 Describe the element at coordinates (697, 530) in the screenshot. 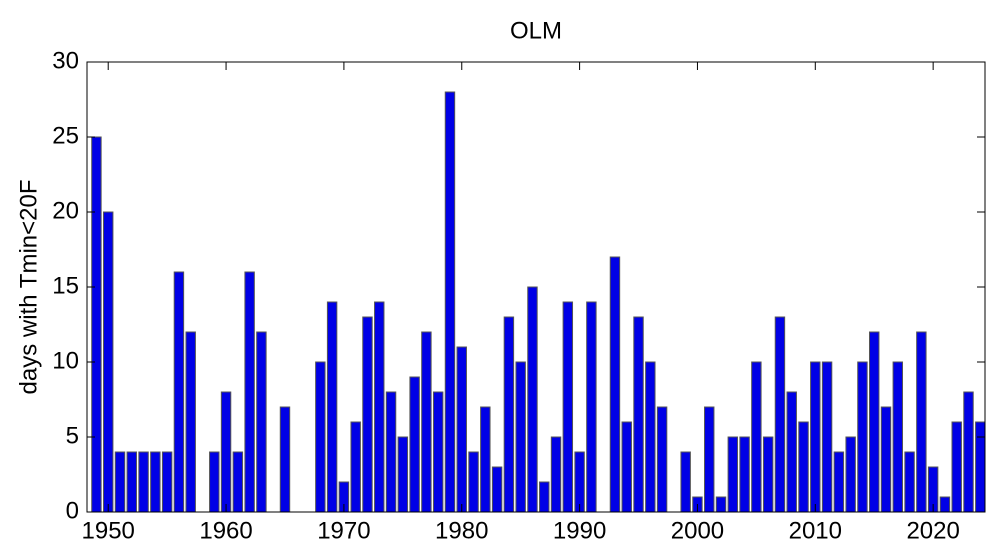

I see `x-tick-label: 2000` at that location.